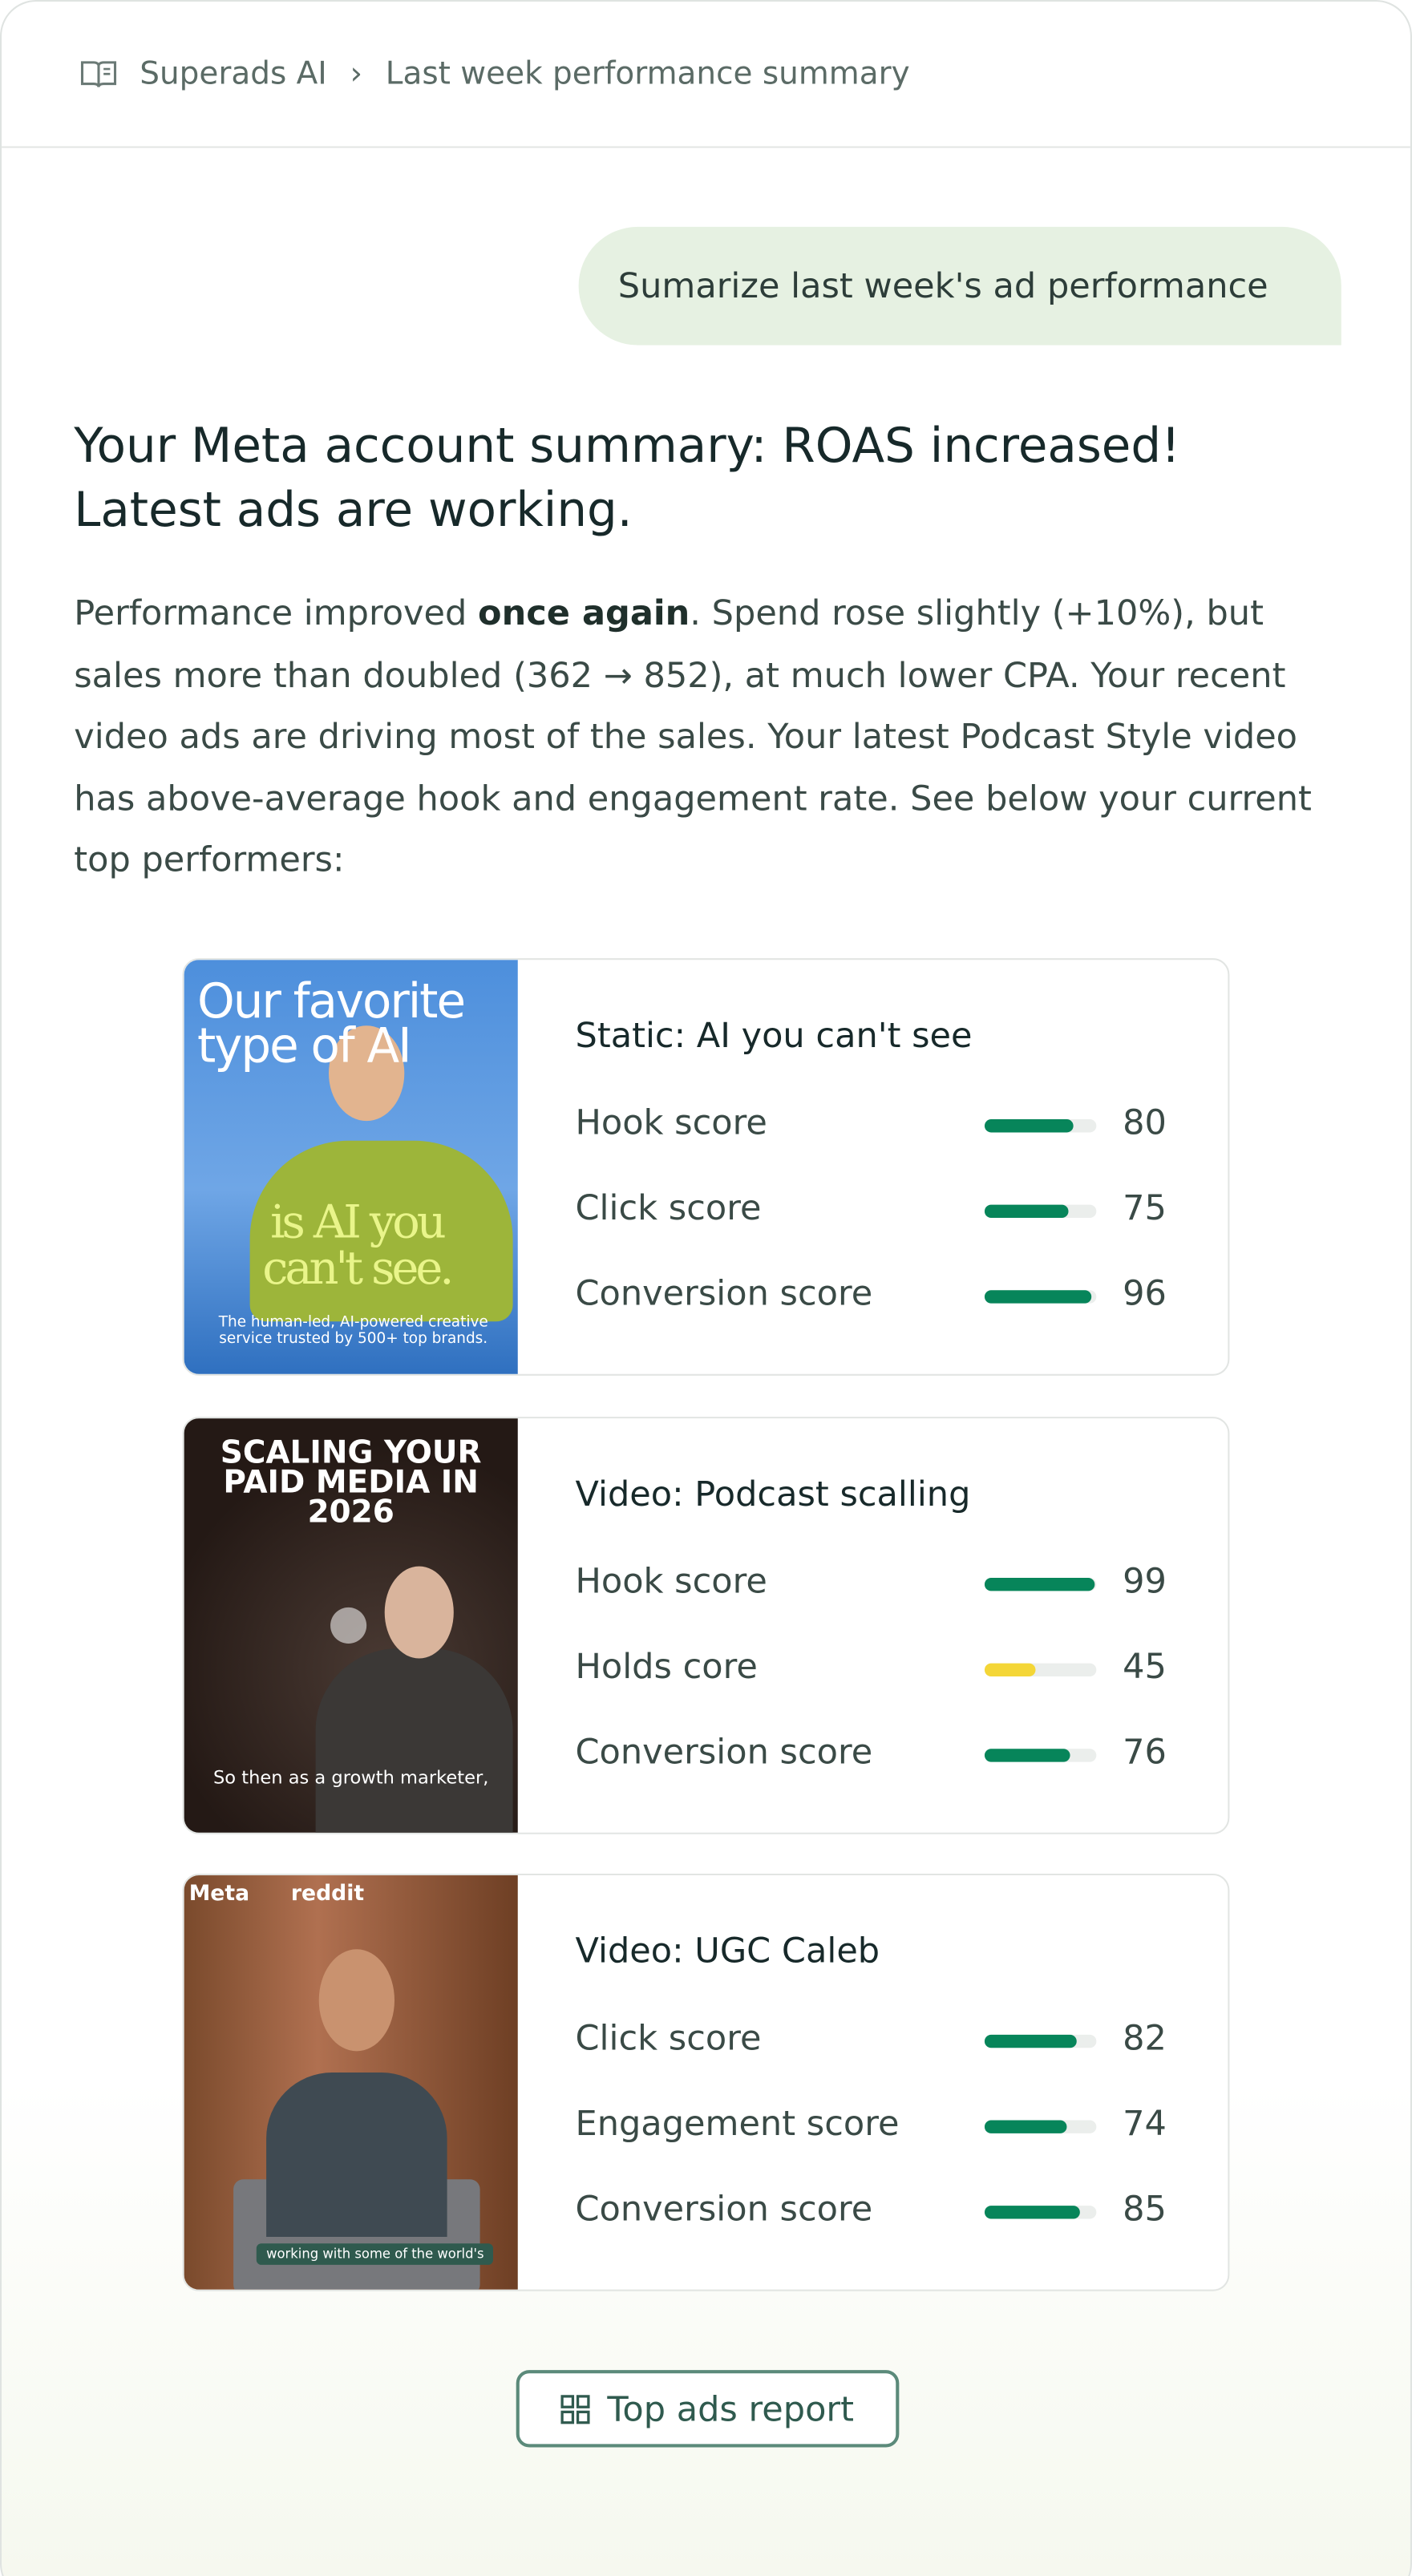 The width and height of the screenshot is (1412, 2576). I want to click on metric-value: 85, so click(1145, 2209).